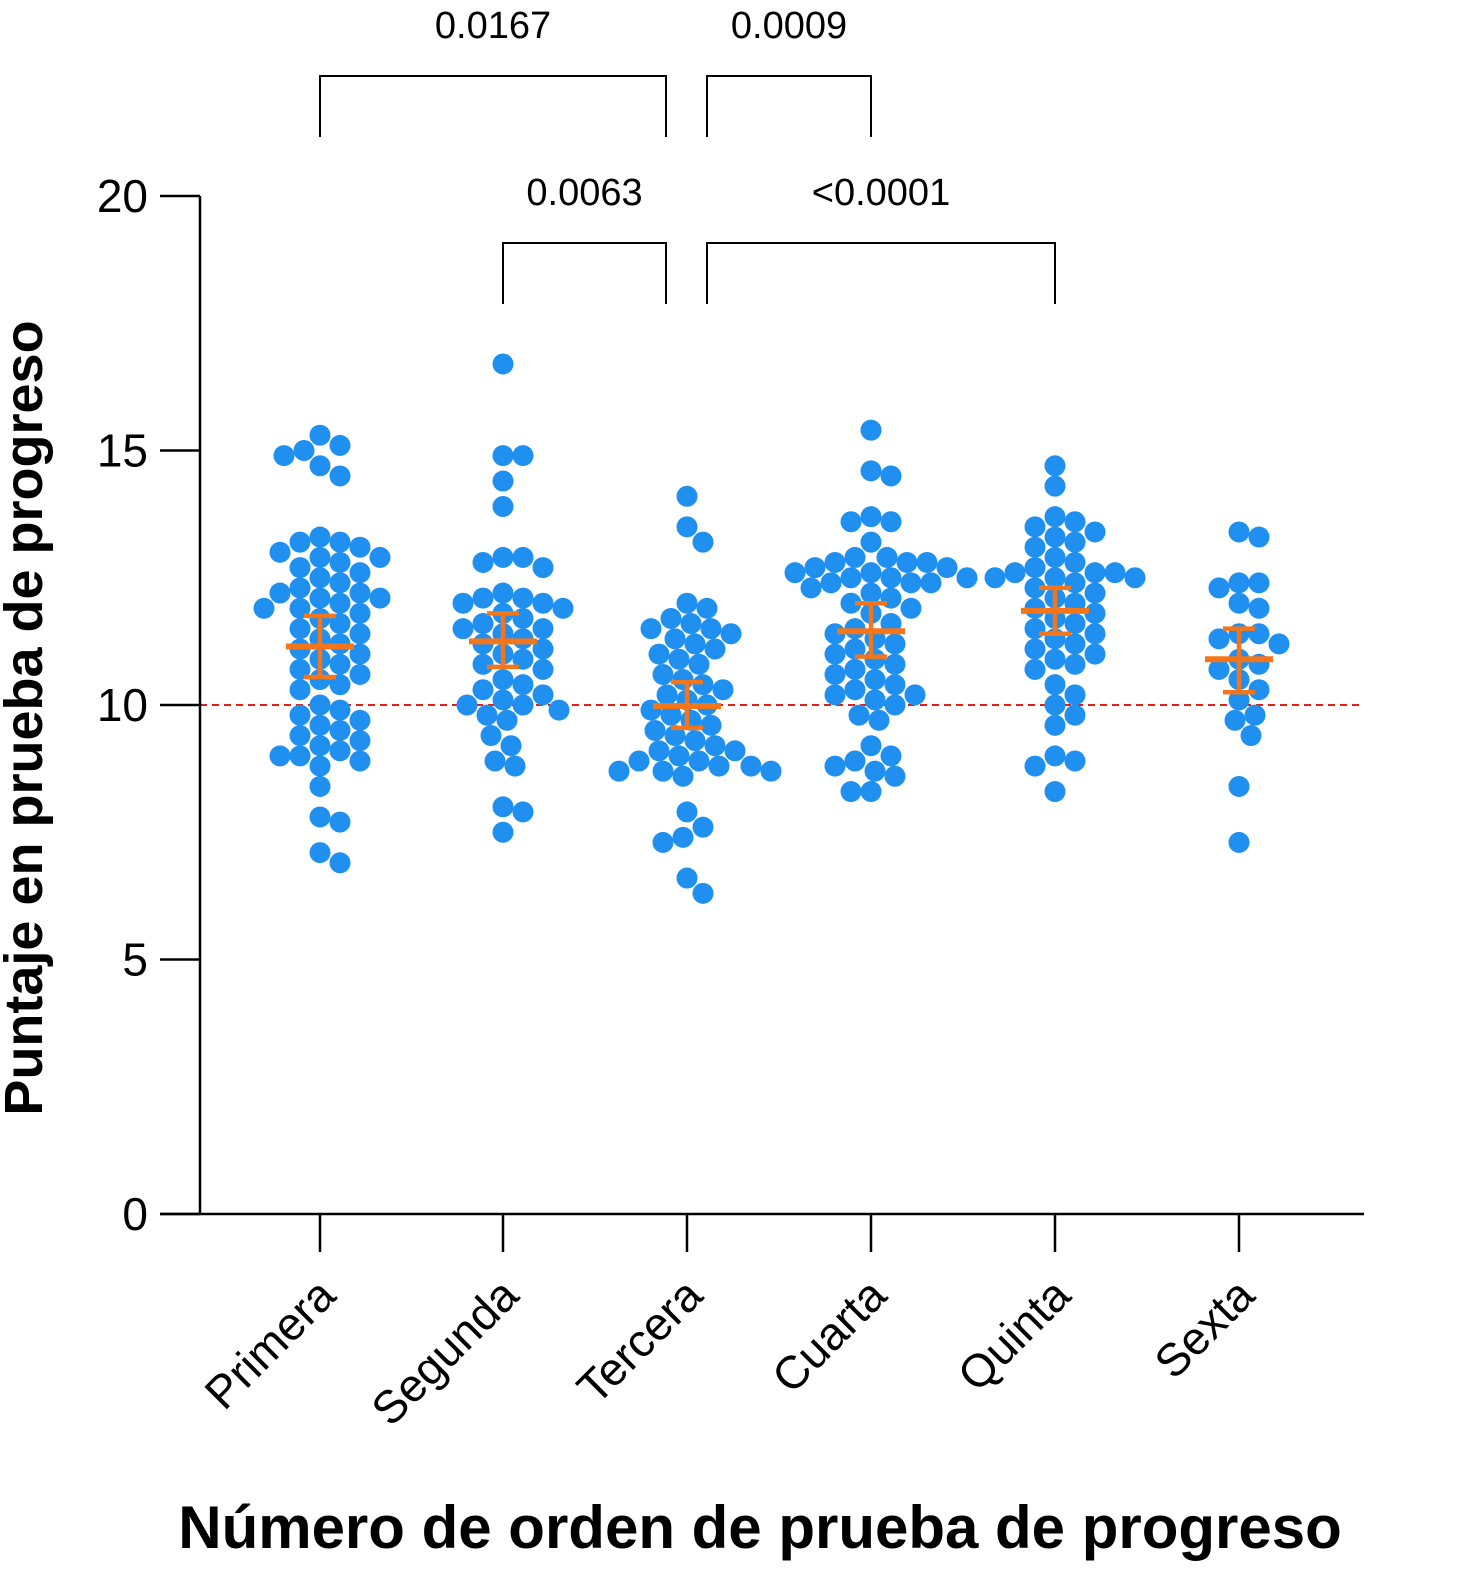 The width and height of the screenshot is (1458, 1583). What do you see at coordinates (687, 154) in the screenshot?
I see `significance-brackets: 0.0167 0.0009 0.0063 <0.0001` at bounding box center [687, 154].